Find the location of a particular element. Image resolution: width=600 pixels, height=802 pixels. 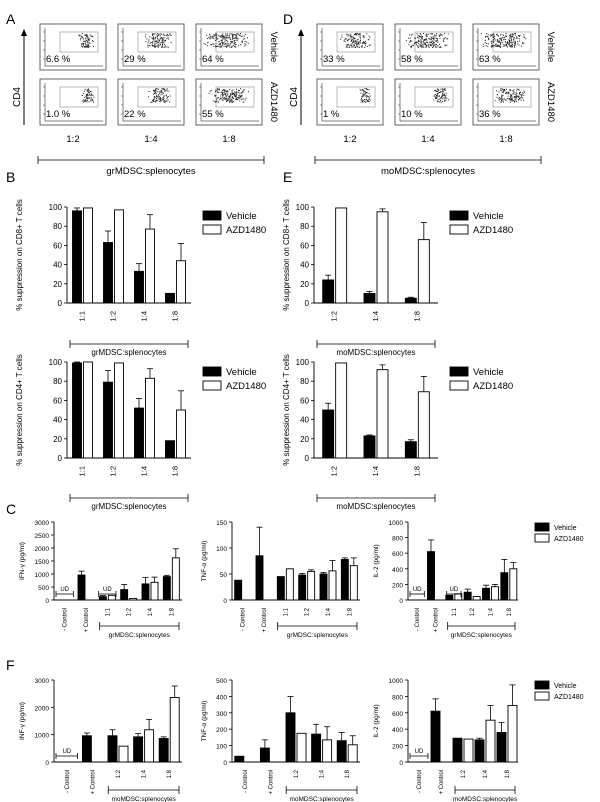

x-tick-label: + Control is located at coordinates (442, 782).